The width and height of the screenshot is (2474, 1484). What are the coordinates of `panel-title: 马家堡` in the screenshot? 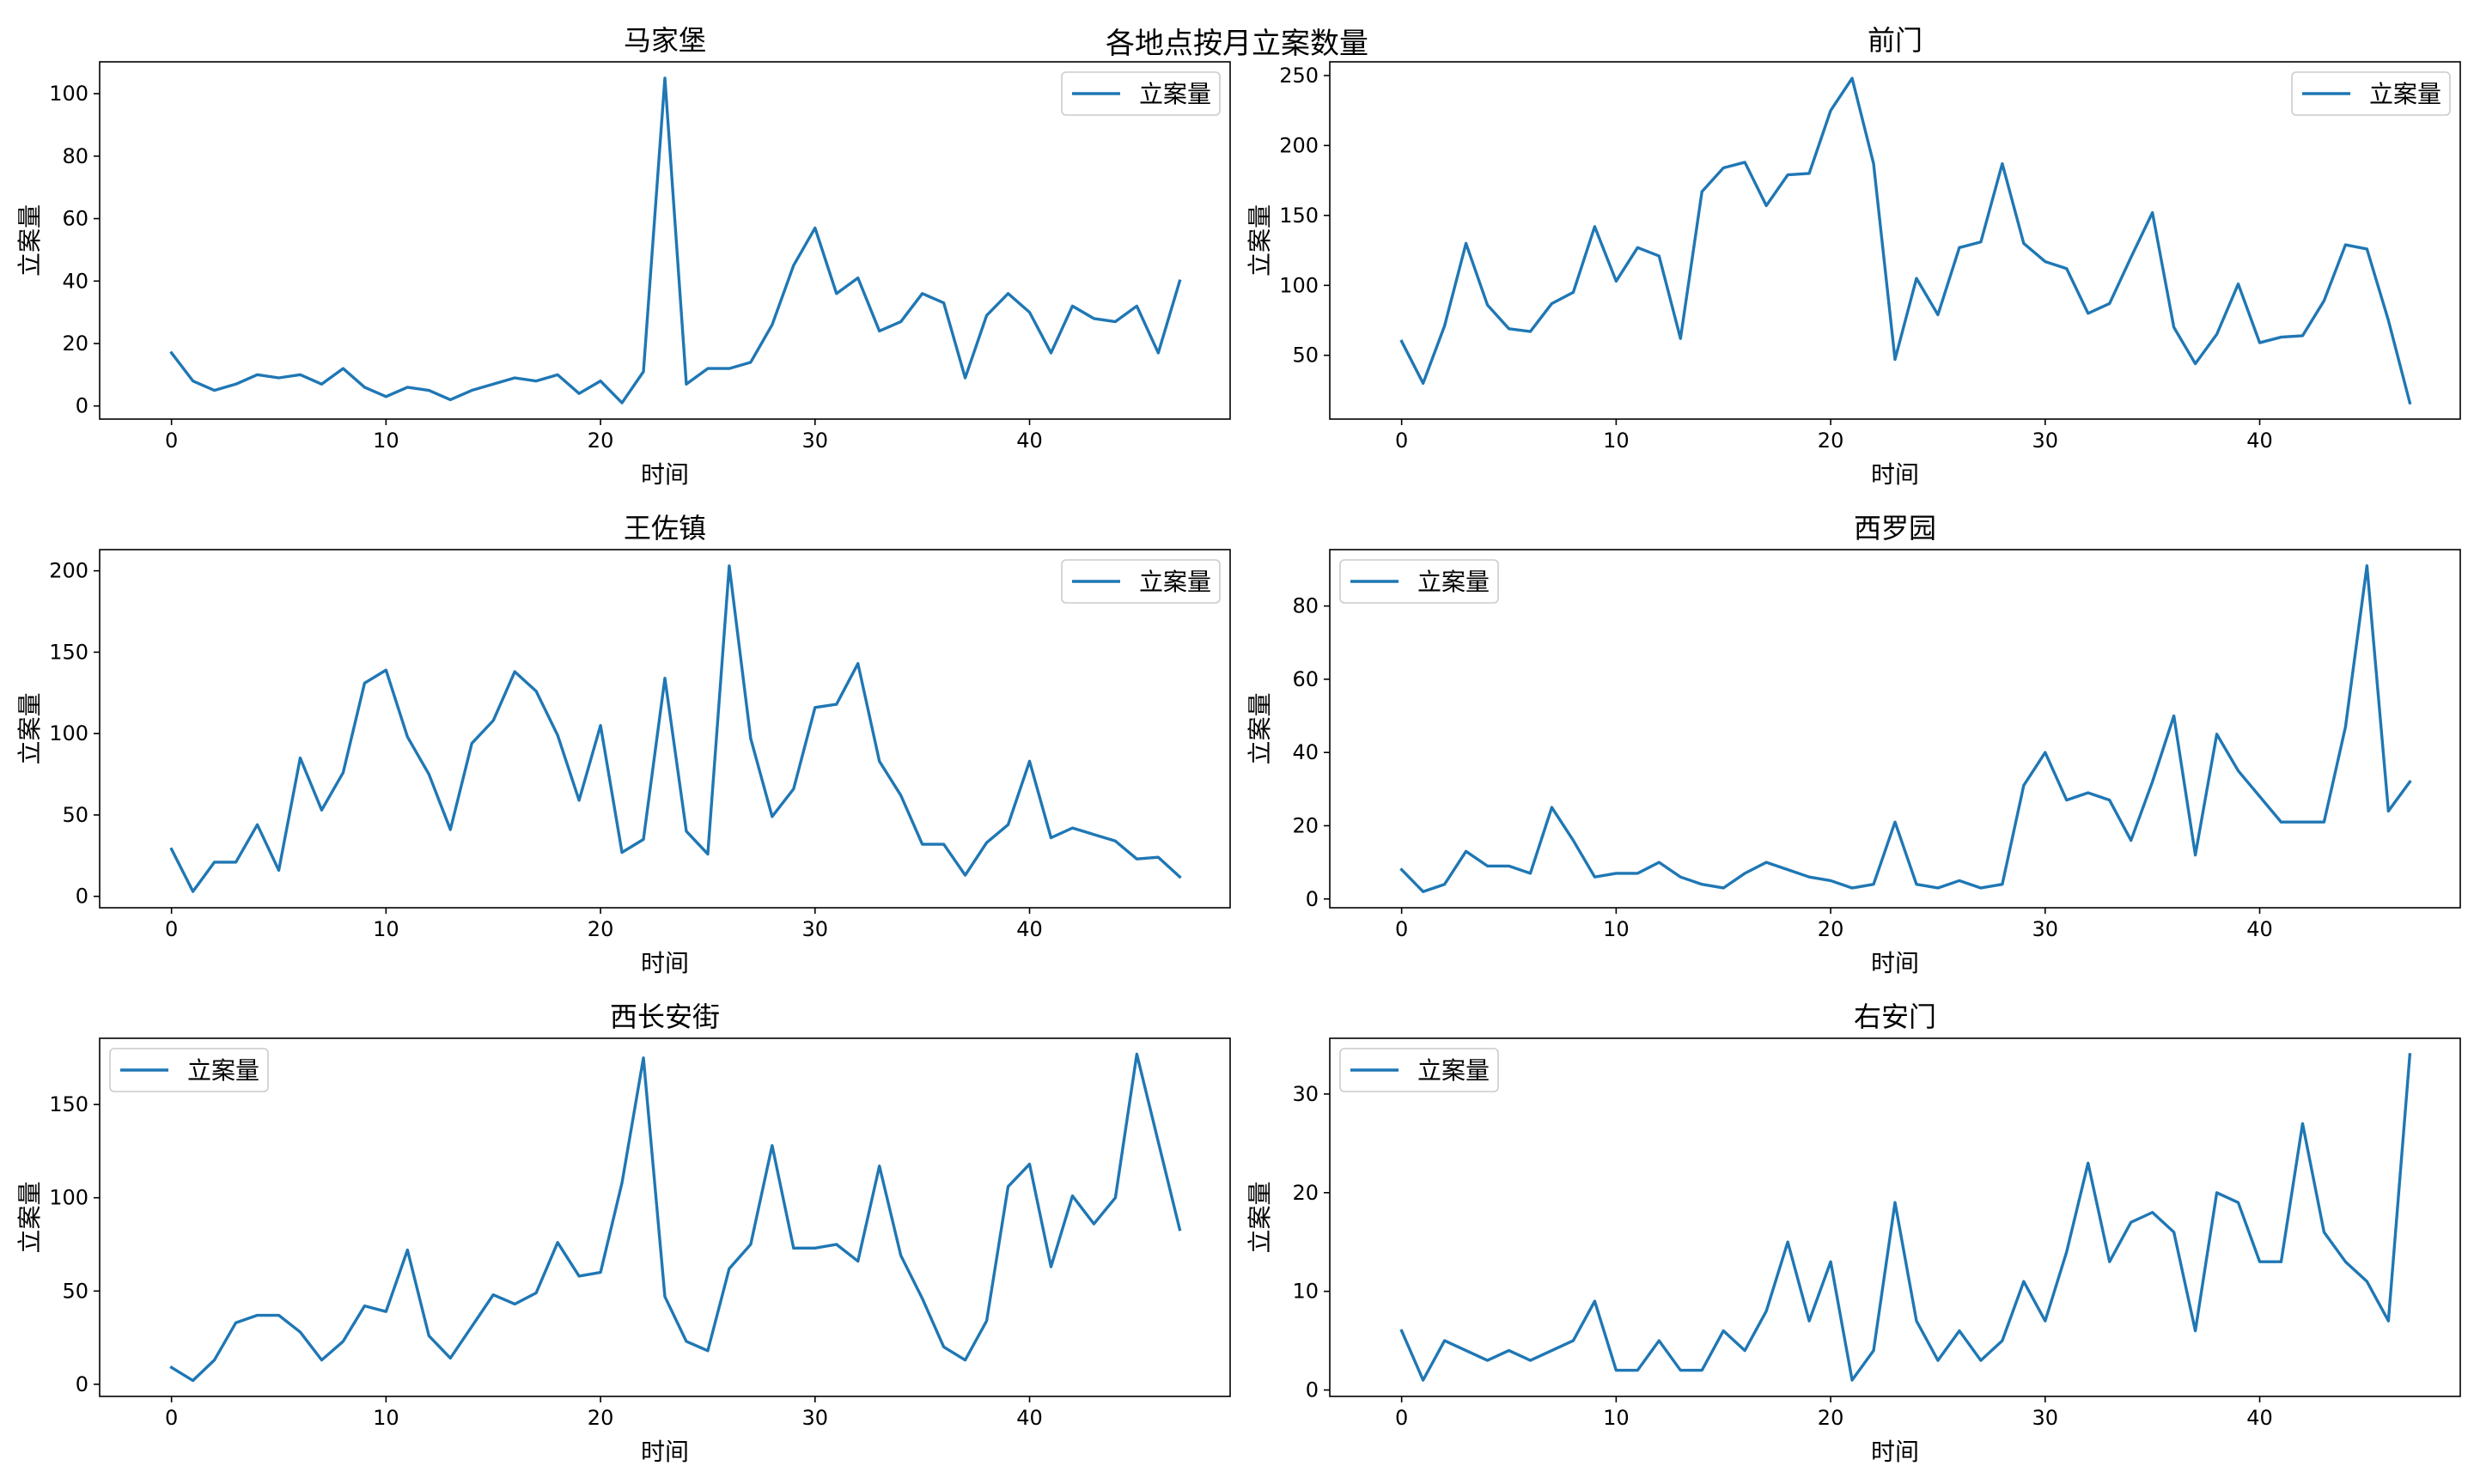 It's located at (665, 40).